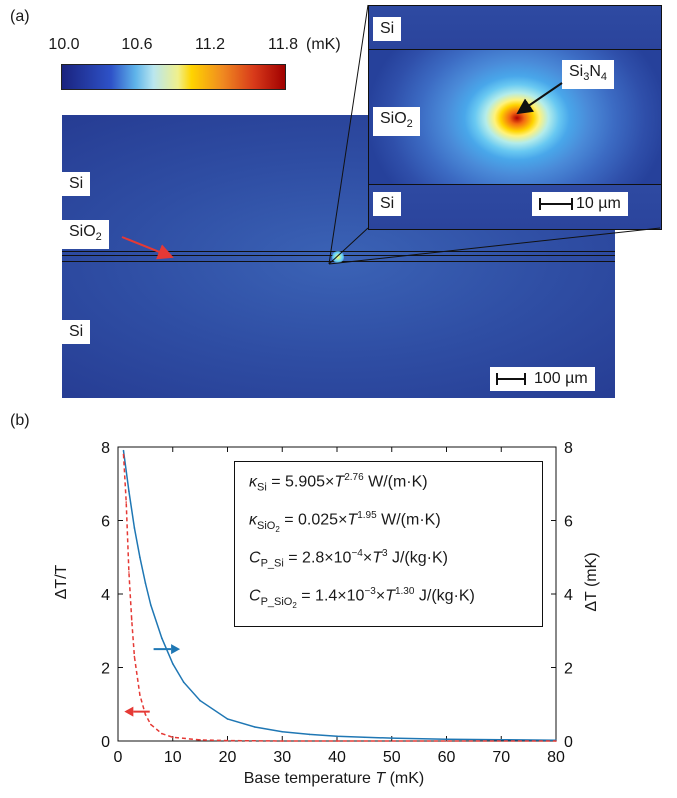 This screenshot has height=798, width=677. I want to click on colorbar-tick: 10.6, so click(137, 44).